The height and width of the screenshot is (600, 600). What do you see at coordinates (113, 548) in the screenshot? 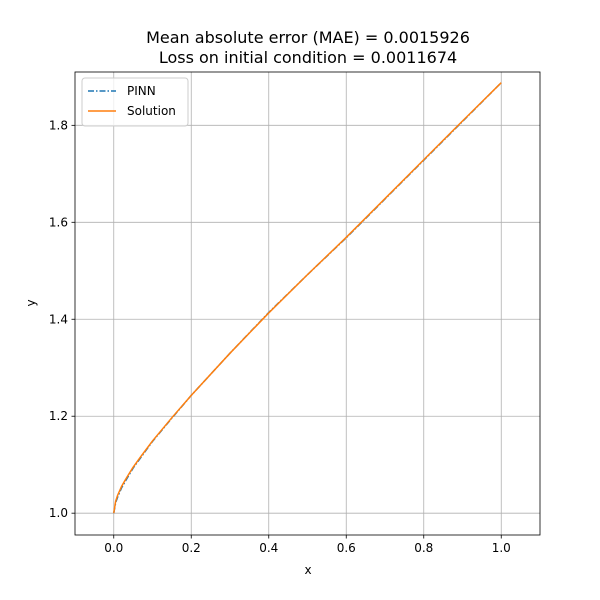
I see `x-tick-label: 0.0` at bounding box center [113, 548].